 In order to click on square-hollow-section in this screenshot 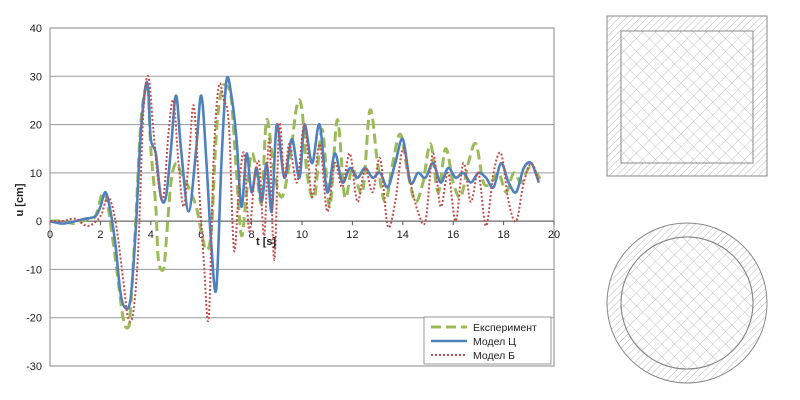, I will do `click(687, 96)`.